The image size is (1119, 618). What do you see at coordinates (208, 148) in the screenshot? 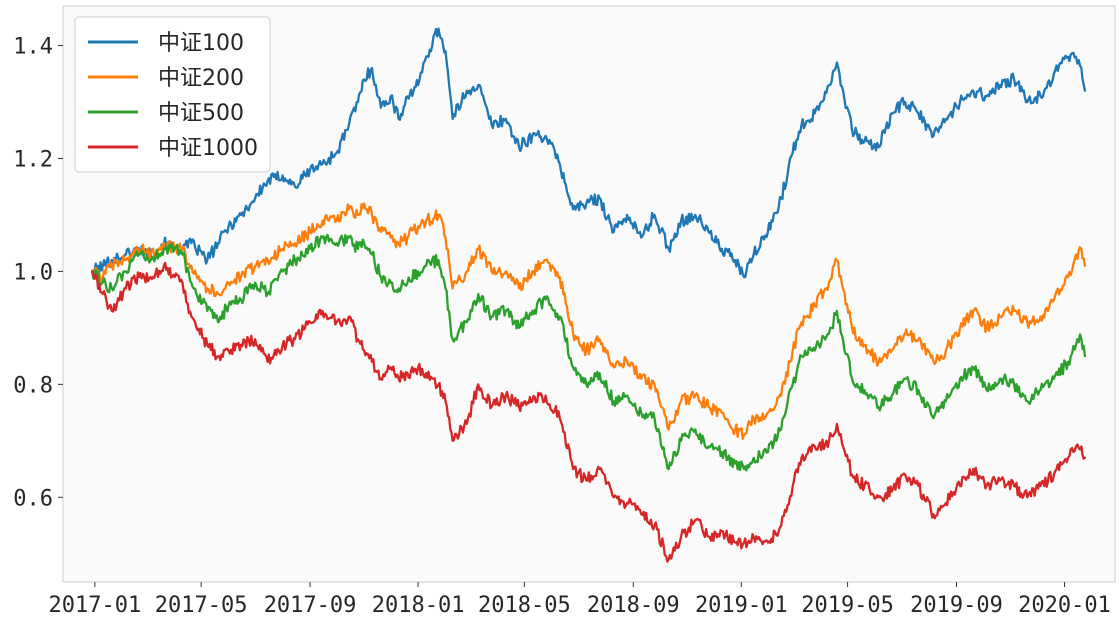
I see `legend-label-4: 中证1000` at bounding box center [208, 148].